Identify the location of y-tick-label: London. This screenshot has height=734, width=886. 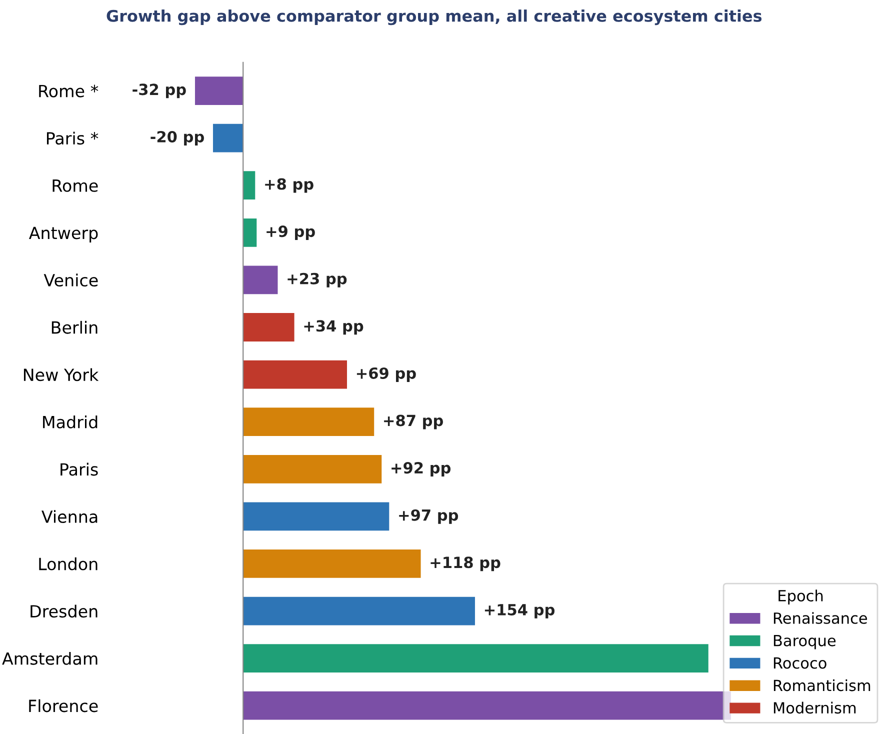
(68, 563).